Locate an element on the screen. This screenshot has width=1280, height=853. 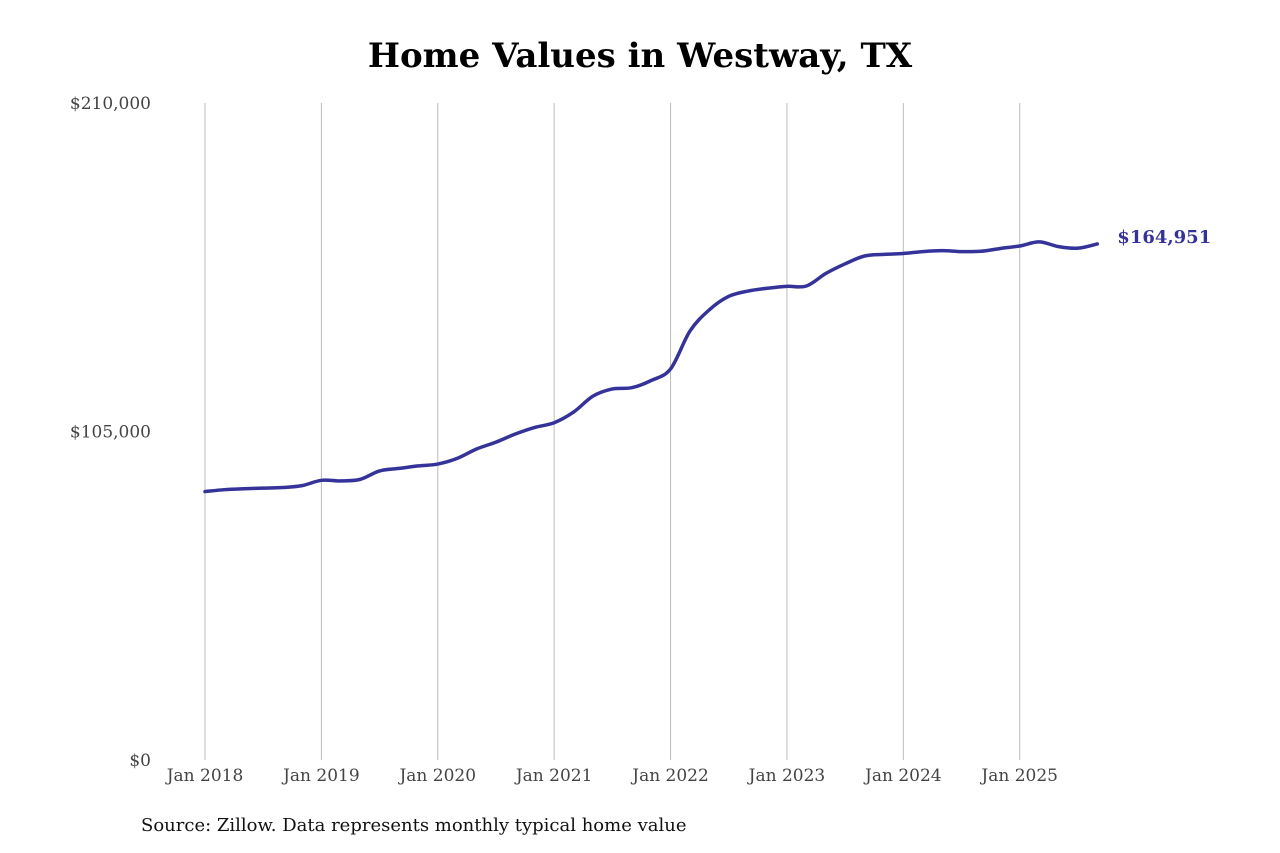
x-tick-label: Jan 2022 is located at coordinates (669, 776).